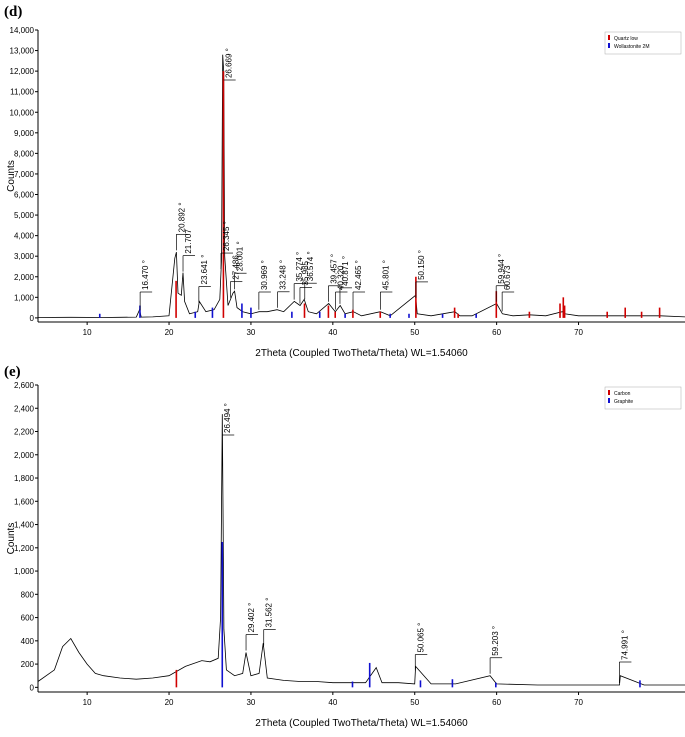 The width and height of the screenshot is (685, 737). What do you see at coordinates (421, 265) in the screenshot?
I see `annotation-label: 50.150 °` at bounding box center [421, 265].